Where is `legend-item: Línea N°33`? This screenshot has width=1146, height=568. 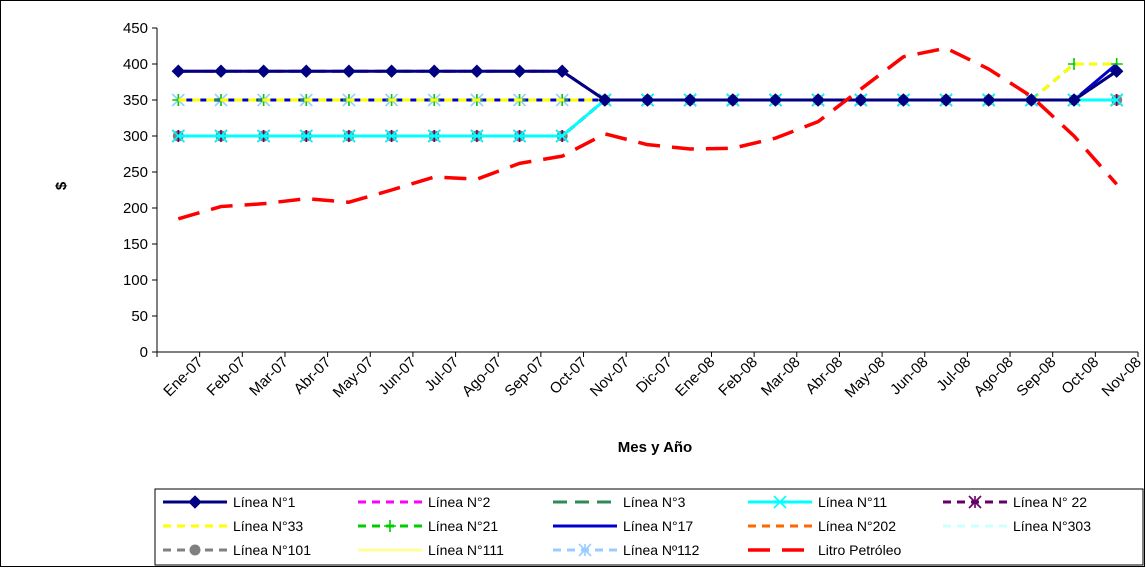 legend-item: Línea N°33 is located at coordinates (233, 526).